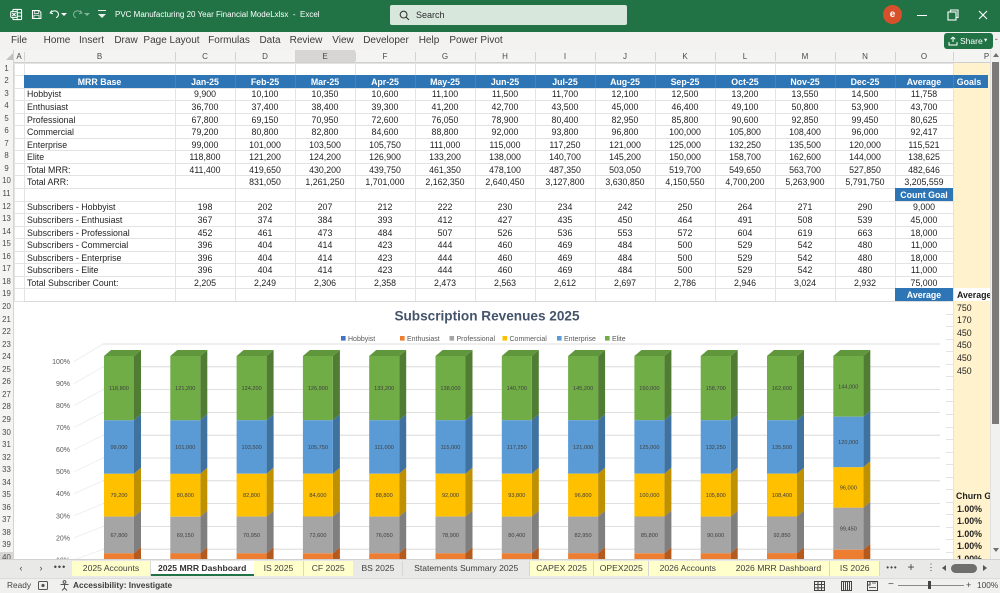  What do you see at coordinates (649, 448) in the screenshot?
I see `svg-text: 125,000` at bounding box center [649, 448].